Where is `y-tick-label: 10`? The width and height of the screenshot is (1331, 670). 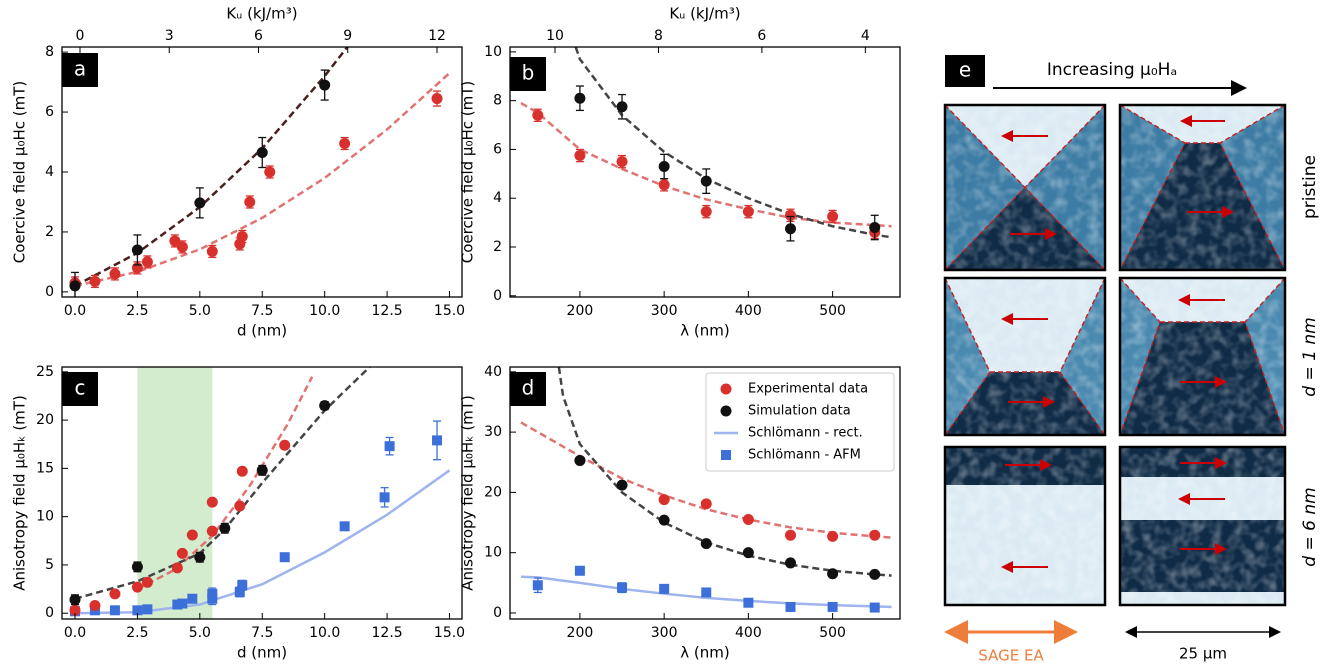 y-tick-label: 10 is located at coordinates (493, 52).